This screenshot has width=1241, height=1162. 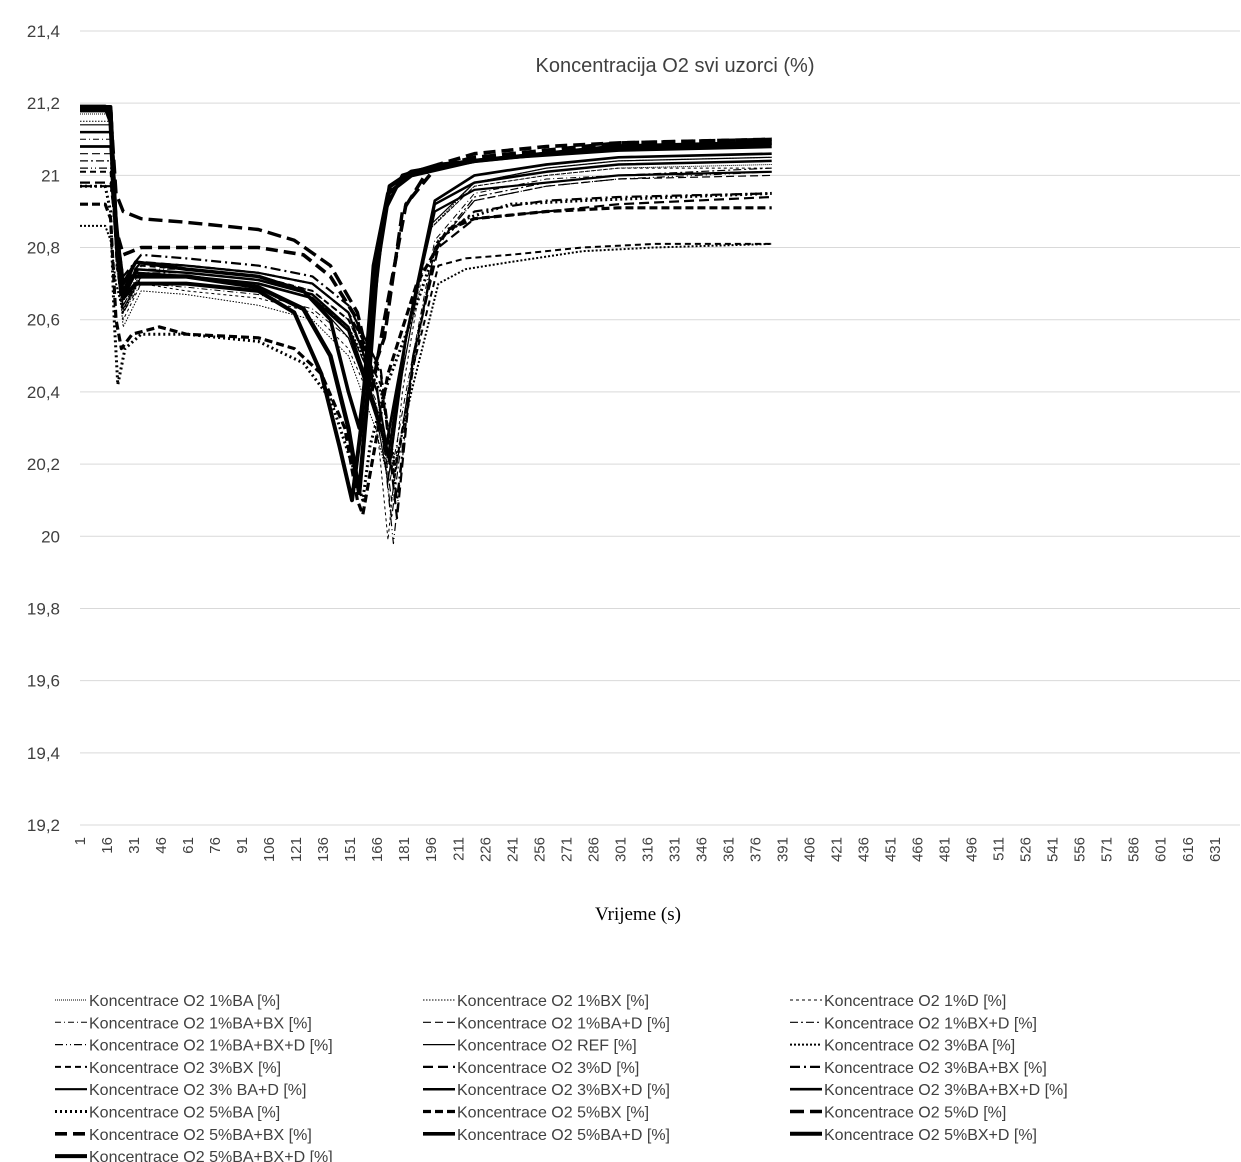 I want to click on legend-item: Koncentrace O2 REF [%], so click(x=530, y=1046).